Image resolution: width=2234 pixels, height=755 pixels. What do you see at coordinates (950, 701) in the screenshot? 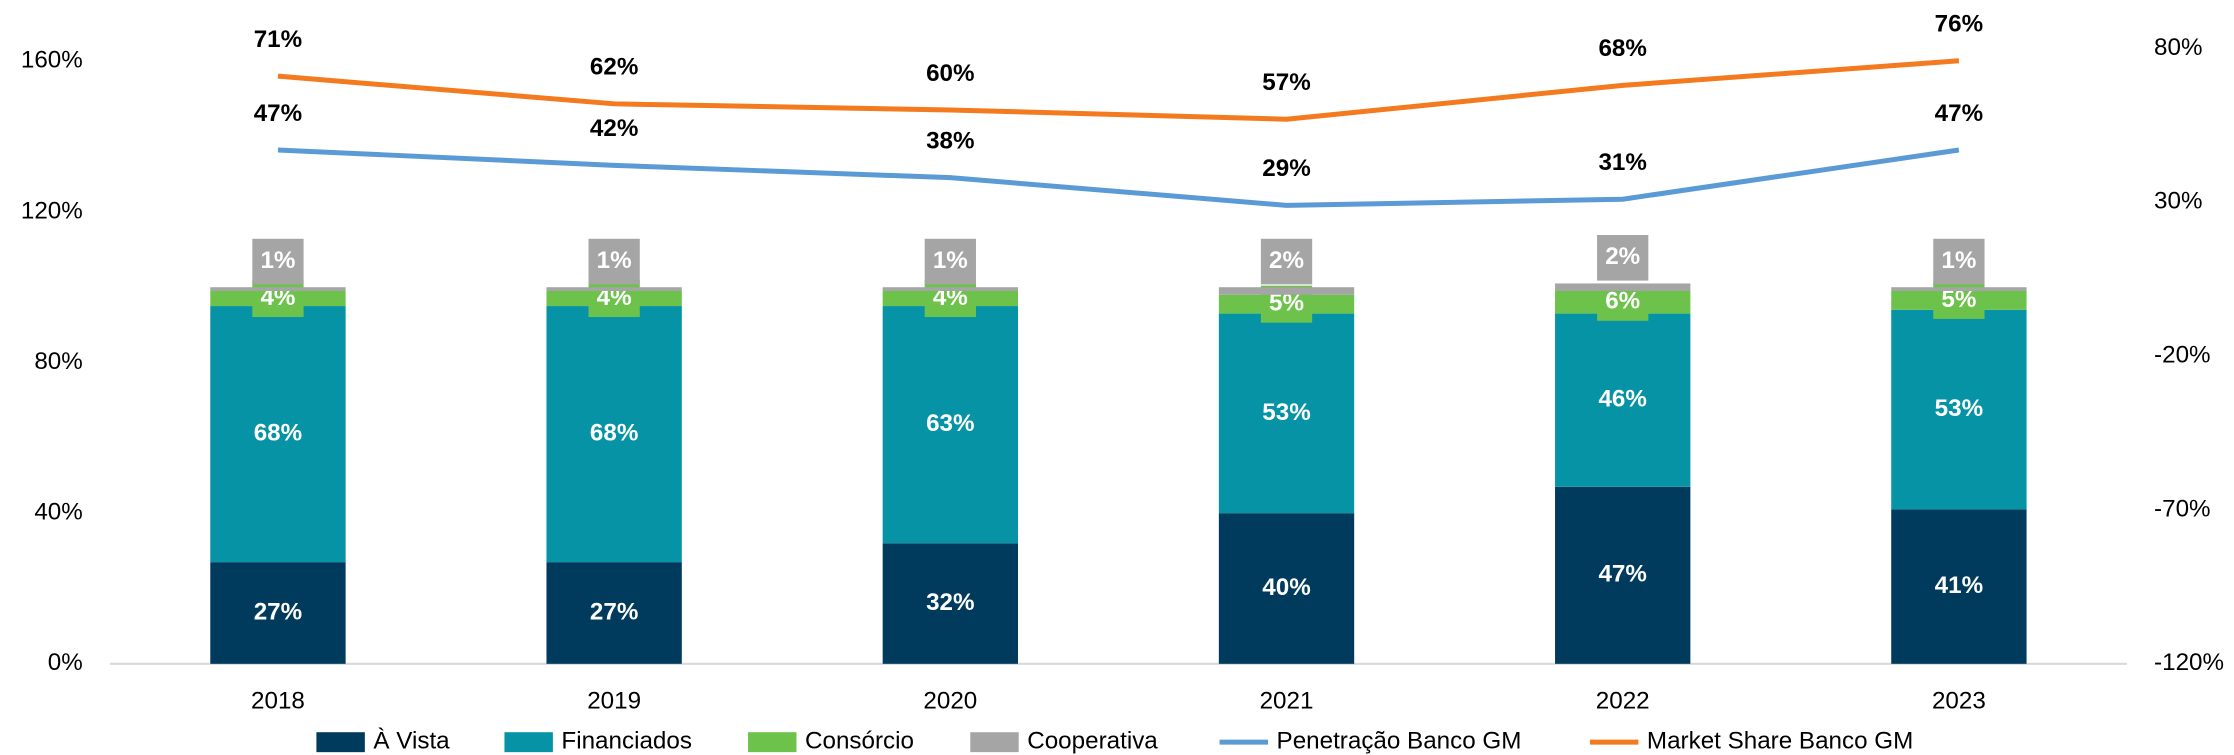
I see `x-tick-label: 2020` at bounding box center [950, 701].